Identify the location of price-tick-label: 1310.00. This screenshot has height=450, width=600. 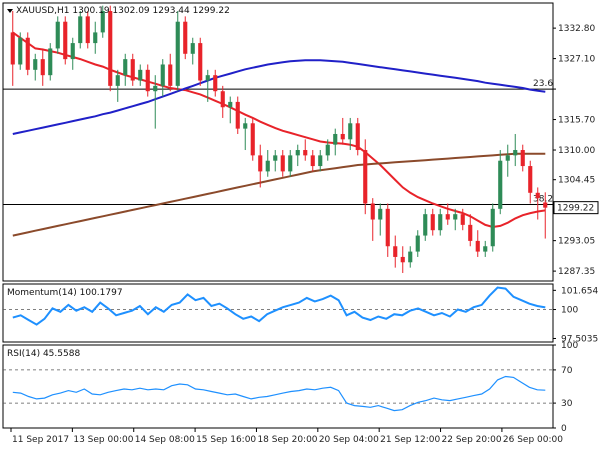
(576, 151).